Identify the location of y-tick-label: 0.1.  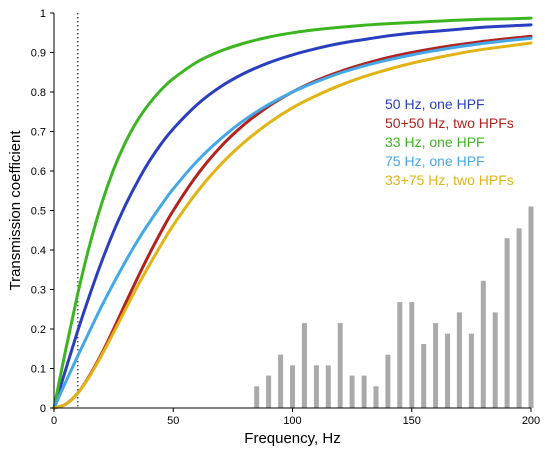
(38, 370).